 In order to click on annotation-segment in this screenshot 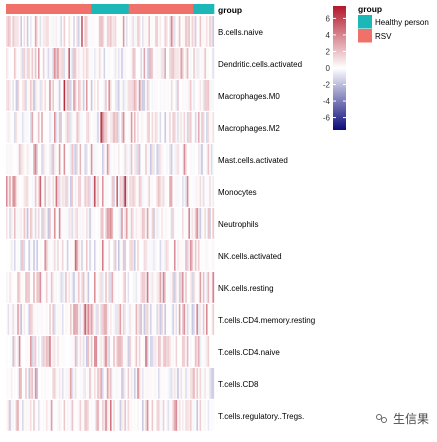, I will do `click(161, 9)`.